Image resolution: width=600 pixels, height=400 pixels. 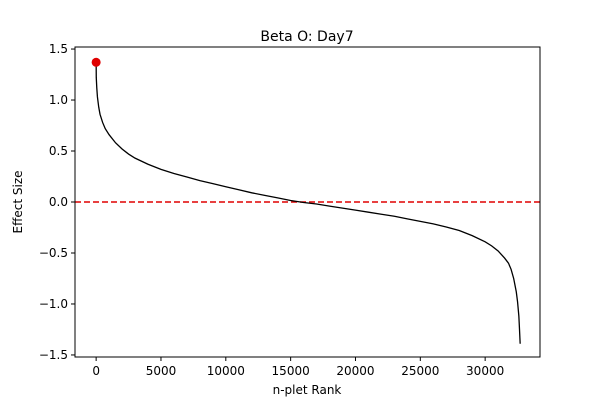 What do you see at coordinates (58, 49) in the screenshot?
I see `y-tick-label: 1.5` at bounding box center [58, 49].